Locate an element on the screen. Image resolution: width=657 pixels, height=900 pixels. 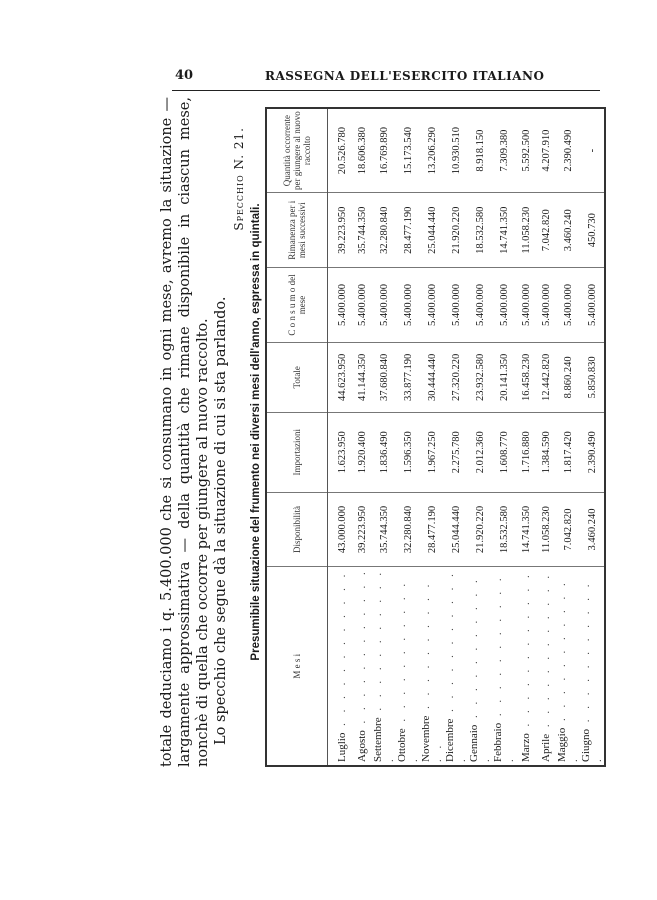
cell-text: 1.384.590 is located at coordinates (546, 452).